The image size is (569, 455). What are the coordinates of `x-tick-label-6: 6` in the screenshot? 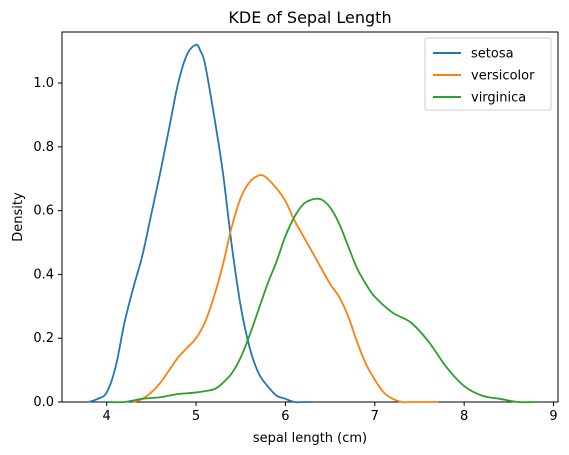 It's located at (285, 416).